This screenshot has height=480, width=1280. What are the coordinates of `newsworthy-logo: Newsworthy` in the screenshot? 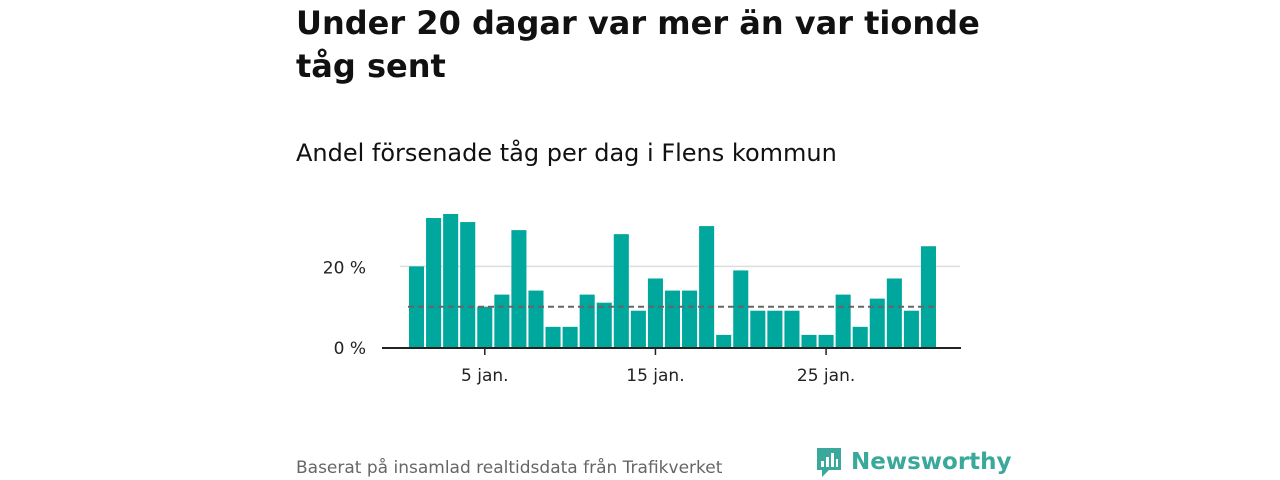 It's located at (913, 462).